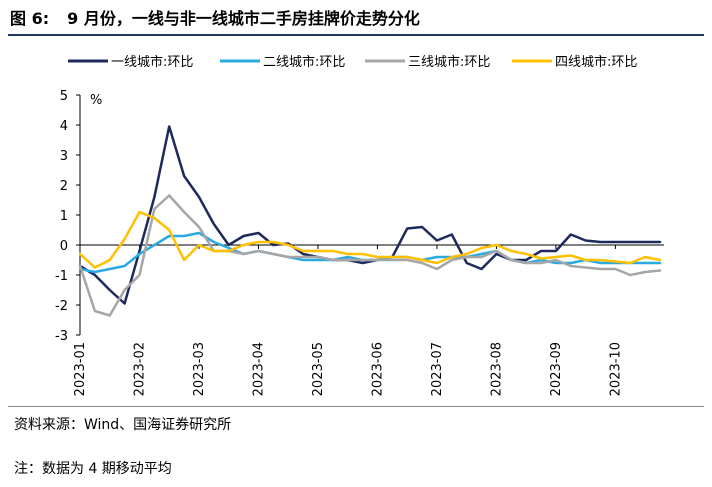 The image size is (712, 487). Describe the element at coordinates (318, 369) in the screenshot. I see `x-tick-label: 2023-05` at that location.